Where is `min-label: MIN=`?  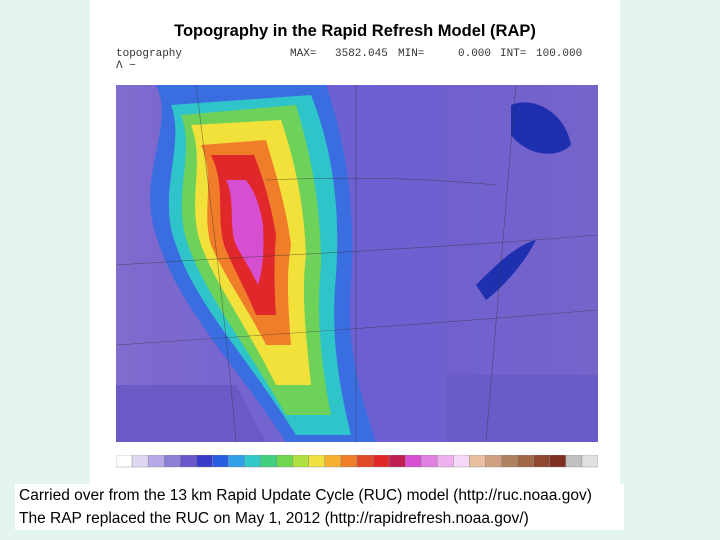
min-label: MIN= is located at coordinates (411, 54).